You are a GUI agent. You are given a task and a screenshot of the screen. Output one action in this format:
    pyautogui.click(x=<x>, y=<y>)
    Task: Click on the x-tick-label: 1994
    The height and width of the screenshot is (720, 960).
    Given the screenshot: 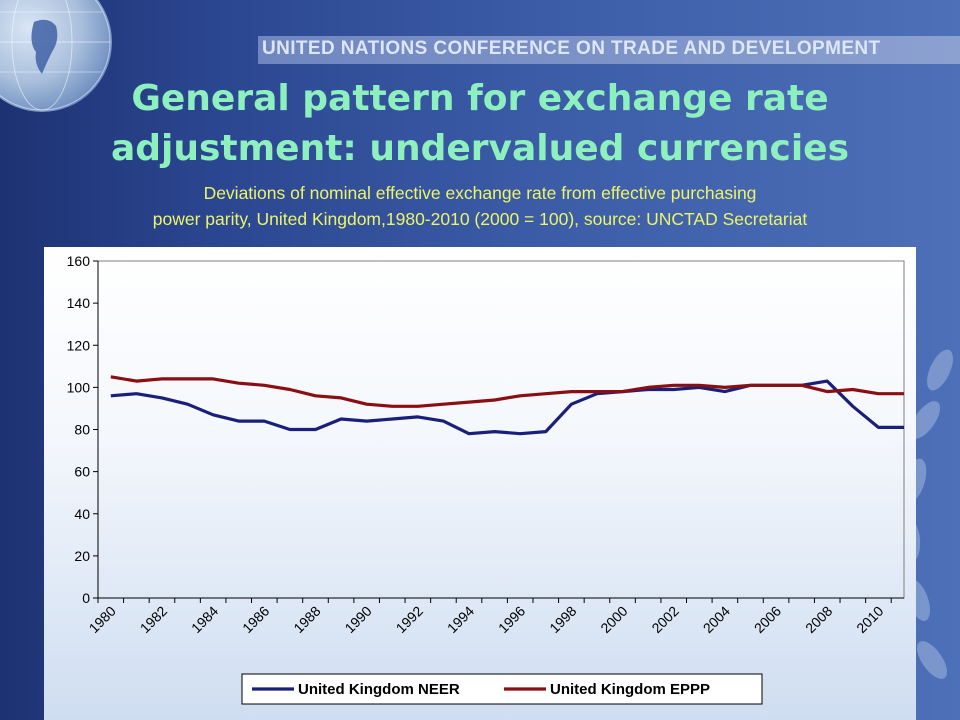 What is the action you would take?
    pyautogui.click(x=460, y=619)
    